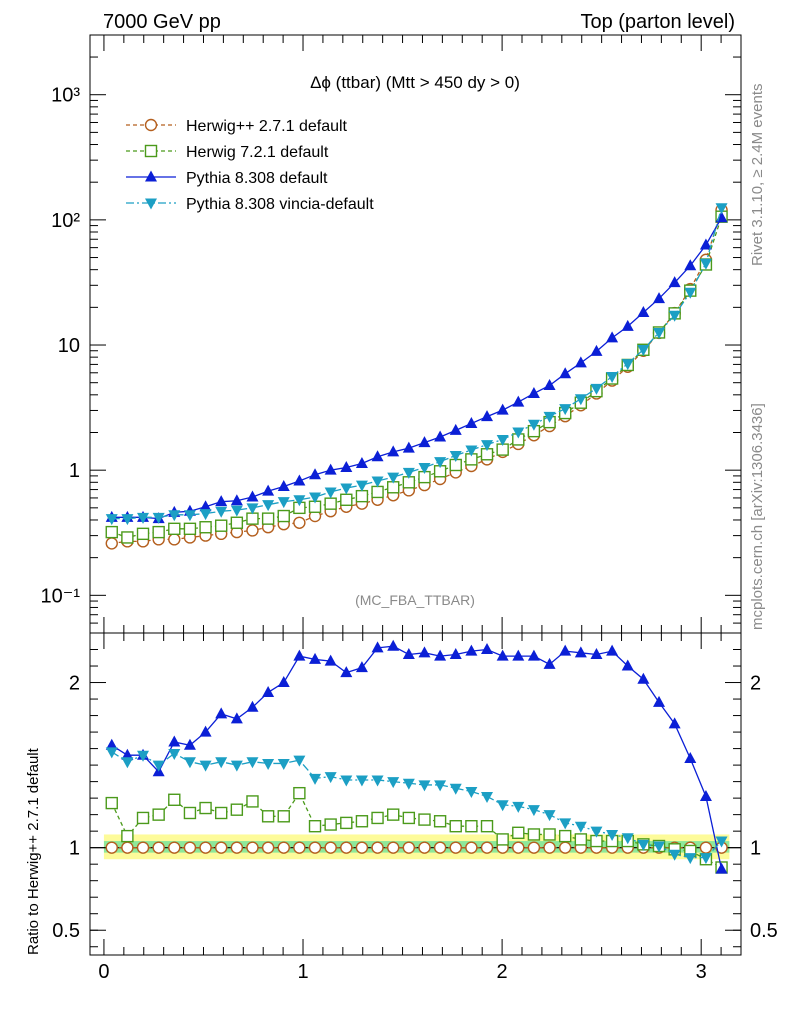 This screenshot has width=786, height=1024. Describe the element at coordinates (65, 96) in the screenshot. I see `main-y-tick-label: 10³` at that location.